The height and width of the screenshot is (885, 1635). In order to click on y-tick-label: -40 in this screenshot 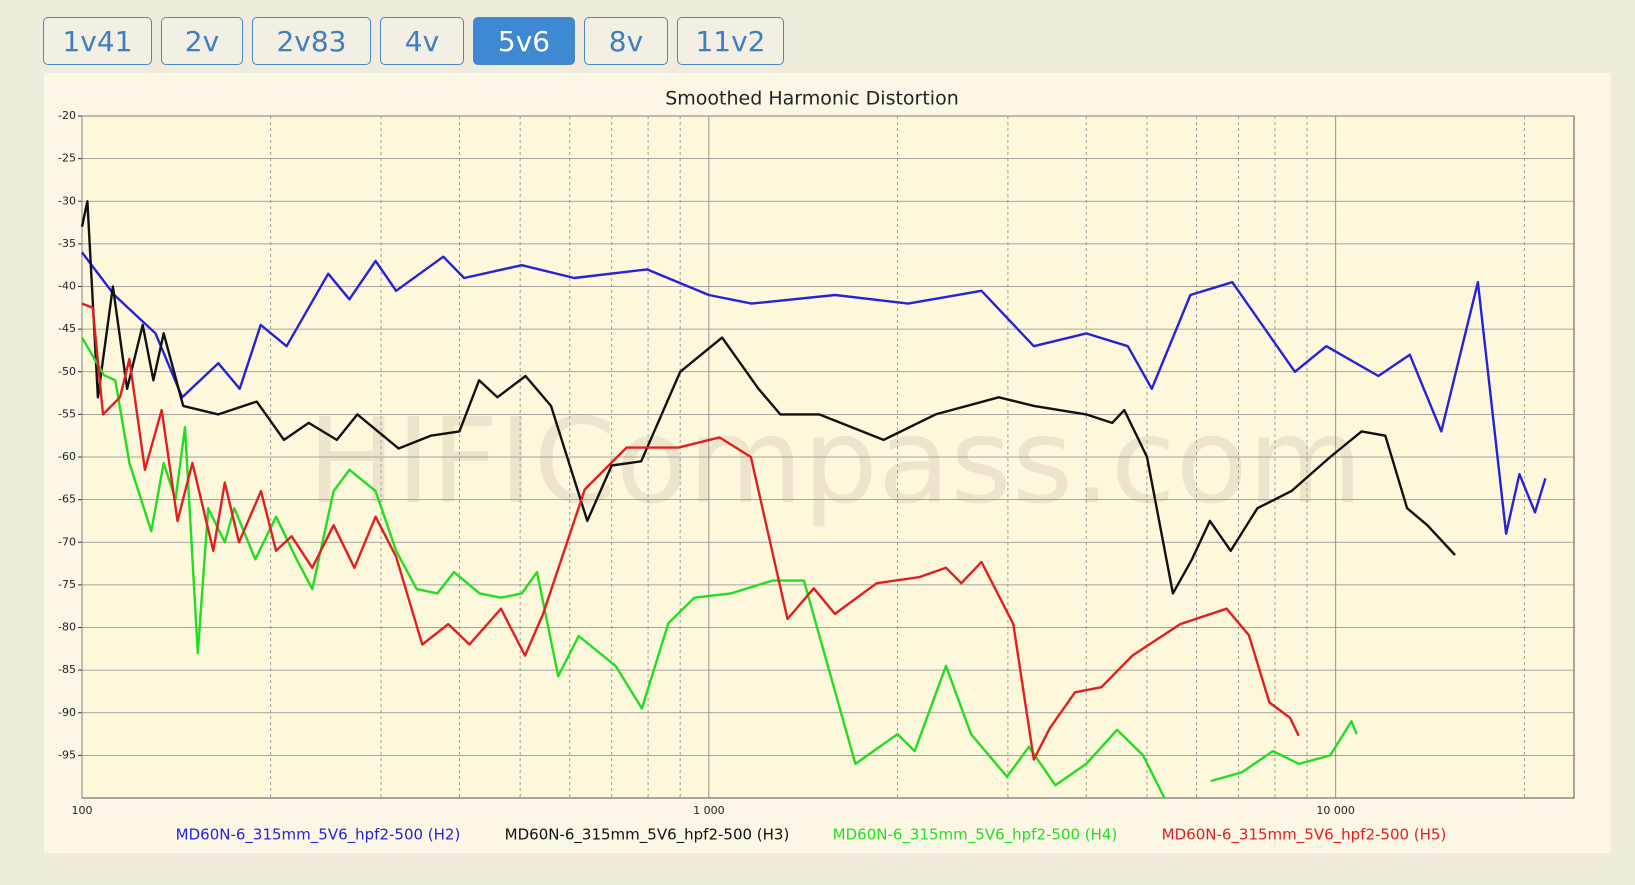, I will do `click(67, 286)`.